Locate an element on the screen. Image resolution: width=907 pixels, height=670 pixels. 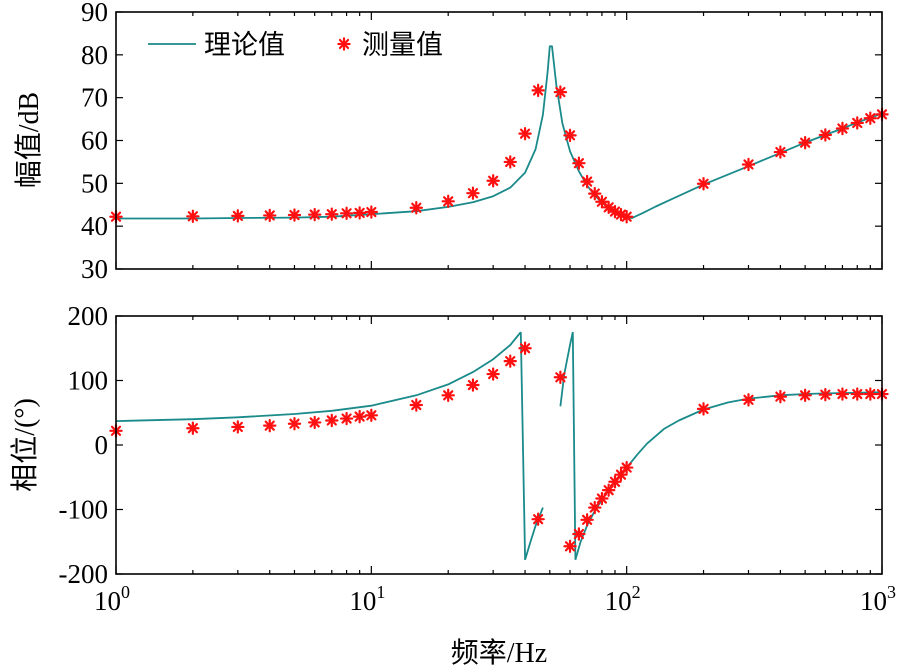
ytick-label: 100 is located at coordinates (88, 381).